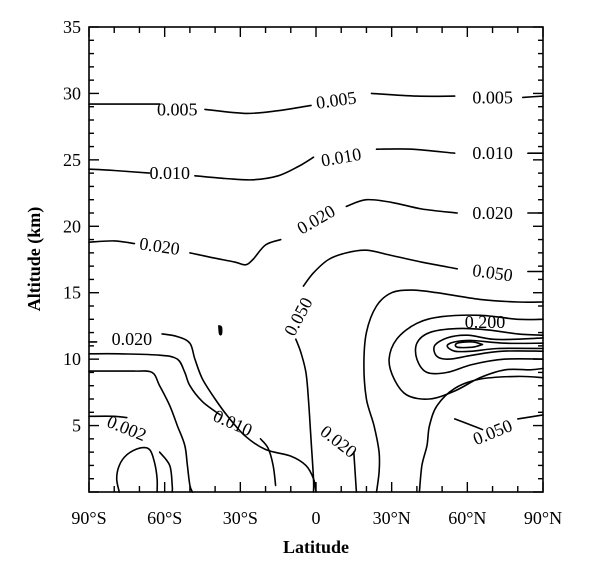  Describe the element at coordinates (341, 157) in the screenshot. I see `contour-label-4: 0.010` at that location.